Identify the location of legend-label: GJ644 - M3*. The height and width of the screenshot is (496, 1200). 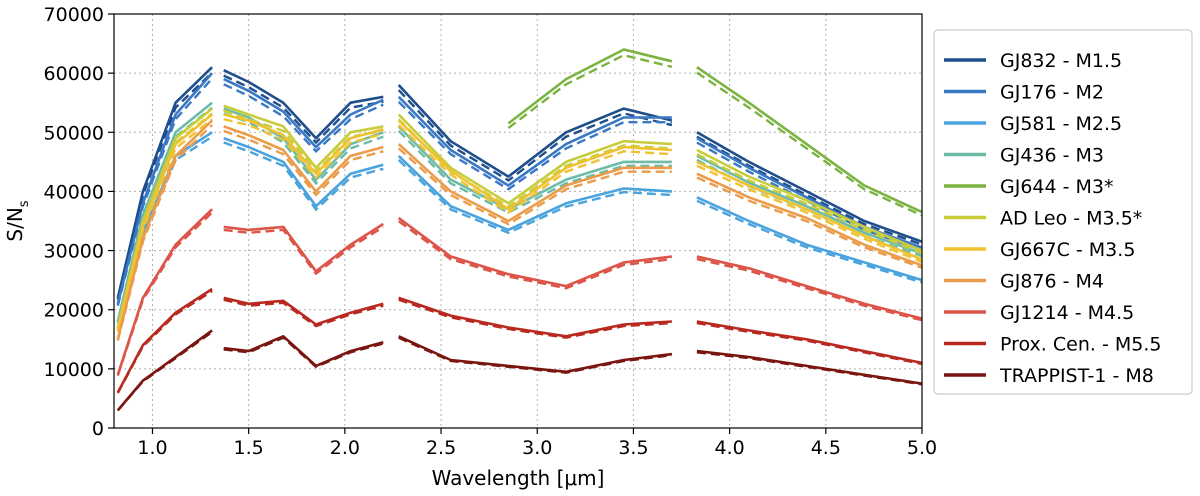
(1057, 187).